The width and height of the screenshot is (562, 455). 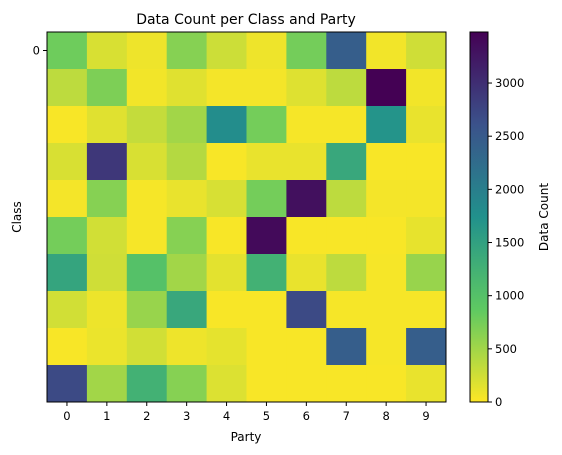 I want to click on colorbar-tick-label: 3000, so click(x=509, y=83).